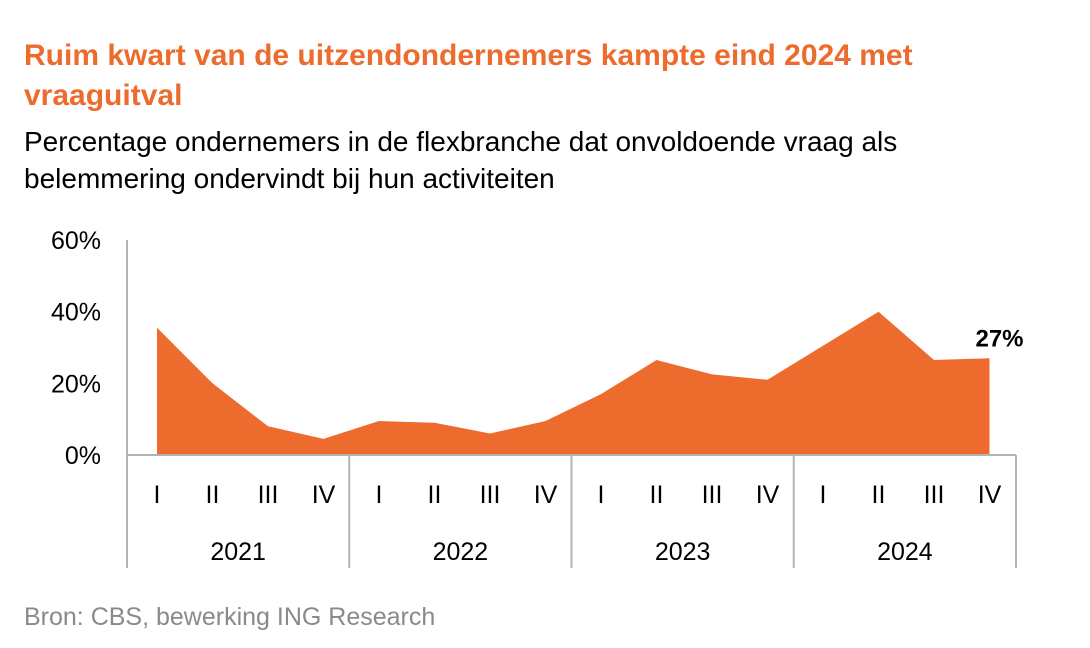  I want to click on y-tick-label: 20%, so click(76, 384).